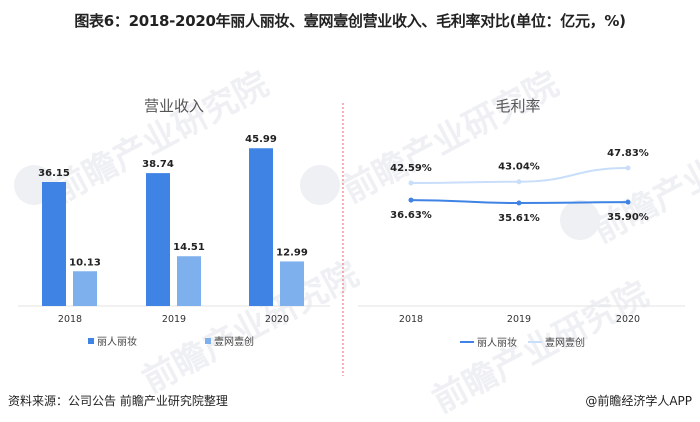 The width and height of the screenshot is (700, 422). I want to click on data-label: 45.99, so click(261, 139).